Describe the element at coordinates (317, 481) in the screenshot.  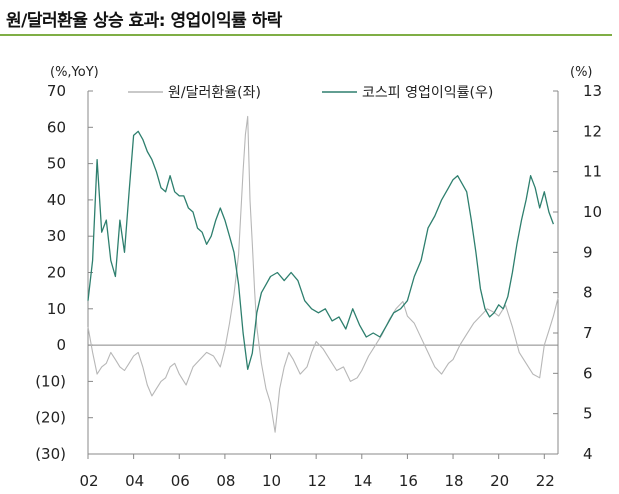
I see `x-tick-label: 12` at that location.